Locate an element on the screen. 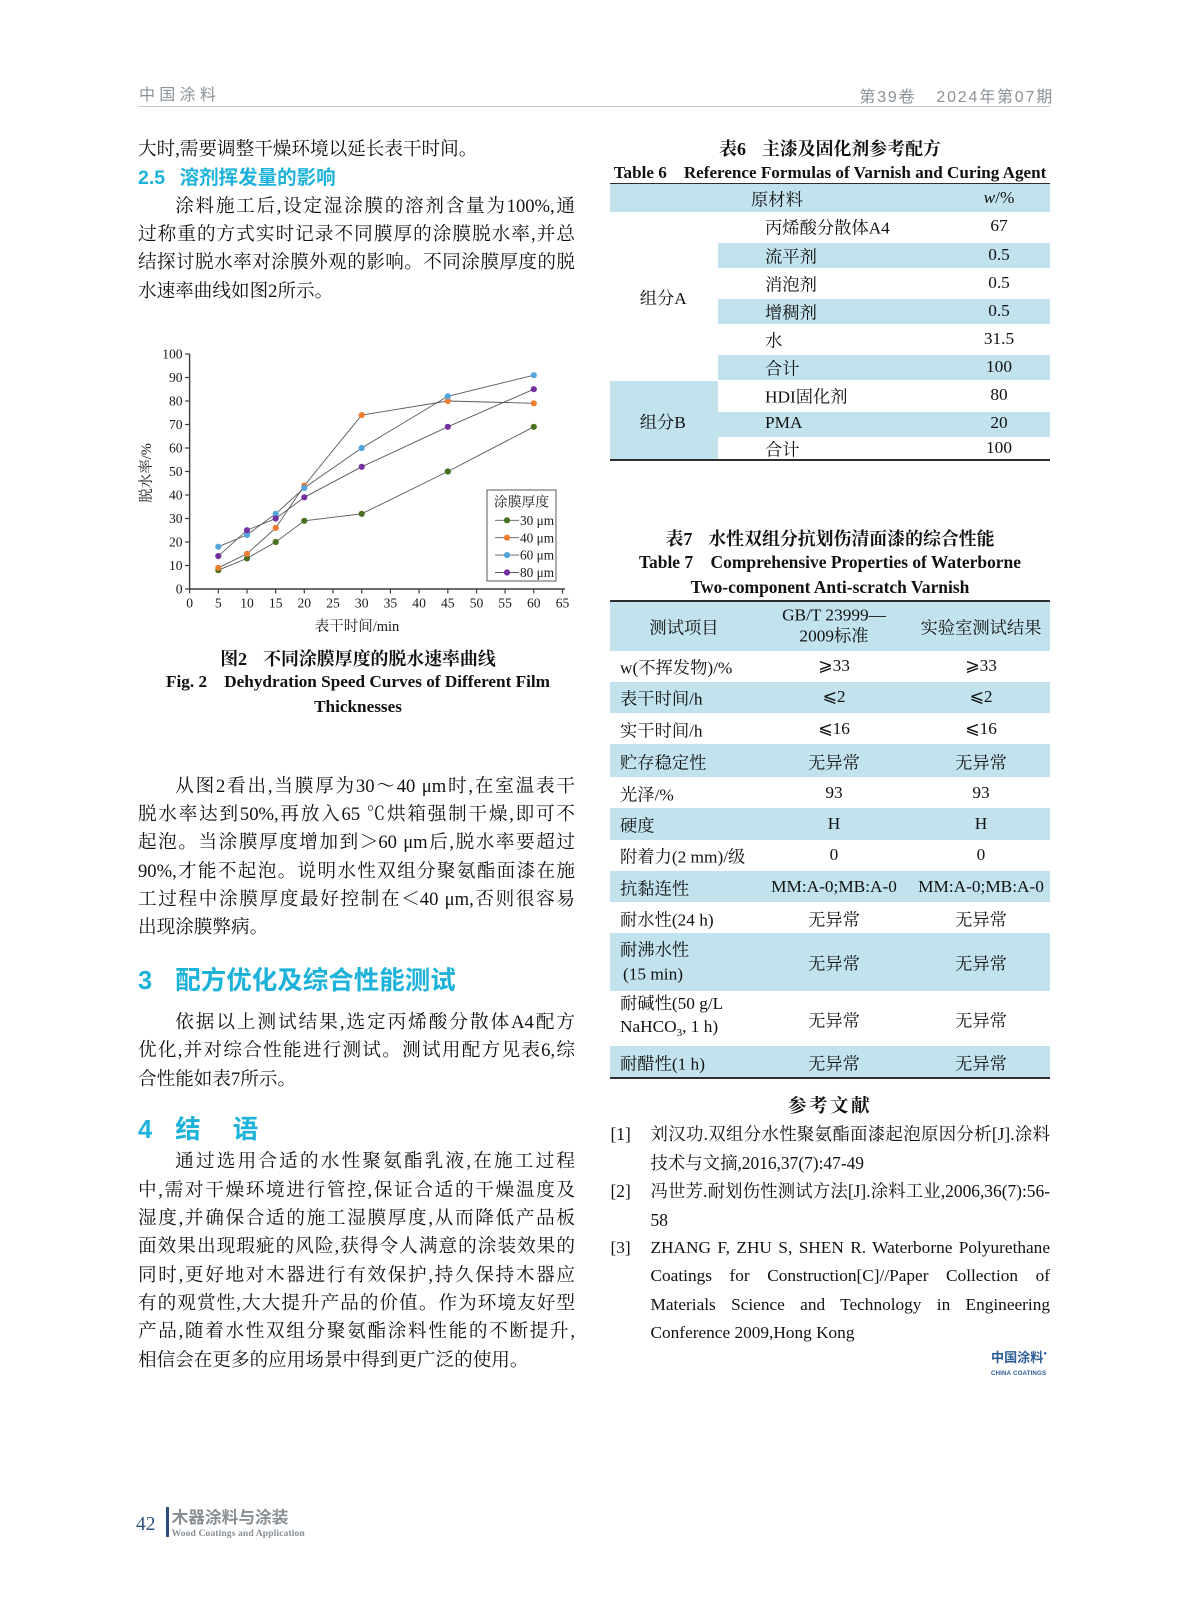  svg-text: 65 is located at coordinates (563, 603).